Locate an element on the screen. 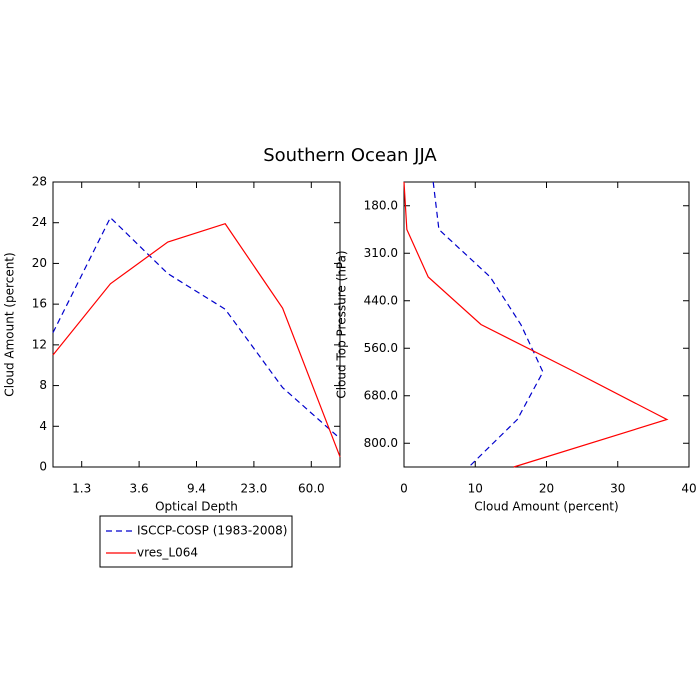 The image size is (700, 700). y-axis-label: Cloud Top Pressure (hPa) is located at coordinates (342, 324).